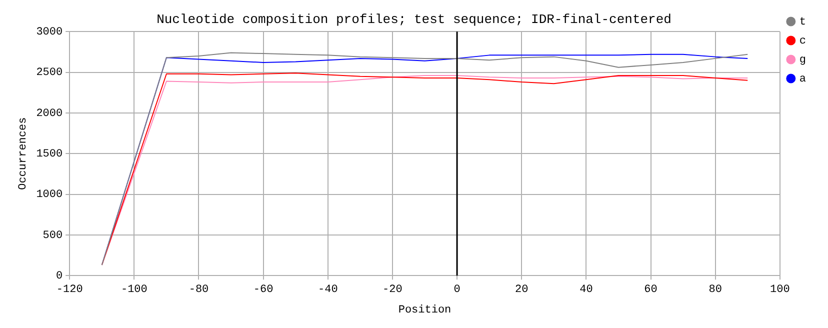 The width and height of the screenshot is (828, 328). What do you see at coordinates (198, 290) in the screenshot?
I see `x-tick-label: -80` at bounding box center [198, 290].